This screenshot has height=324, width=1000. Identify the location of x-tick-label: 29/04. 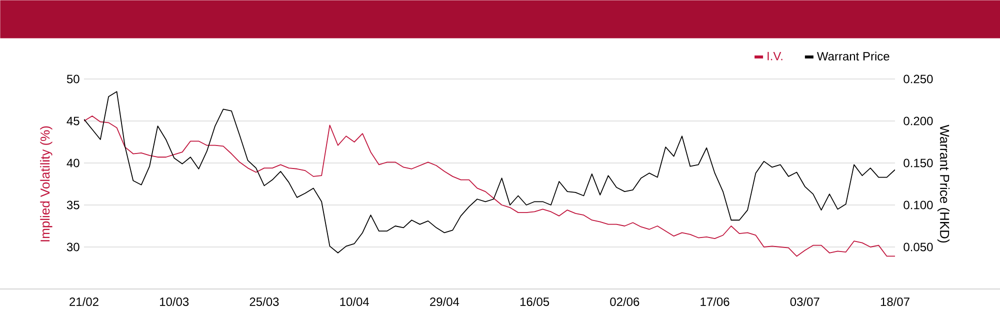
(445, 301).